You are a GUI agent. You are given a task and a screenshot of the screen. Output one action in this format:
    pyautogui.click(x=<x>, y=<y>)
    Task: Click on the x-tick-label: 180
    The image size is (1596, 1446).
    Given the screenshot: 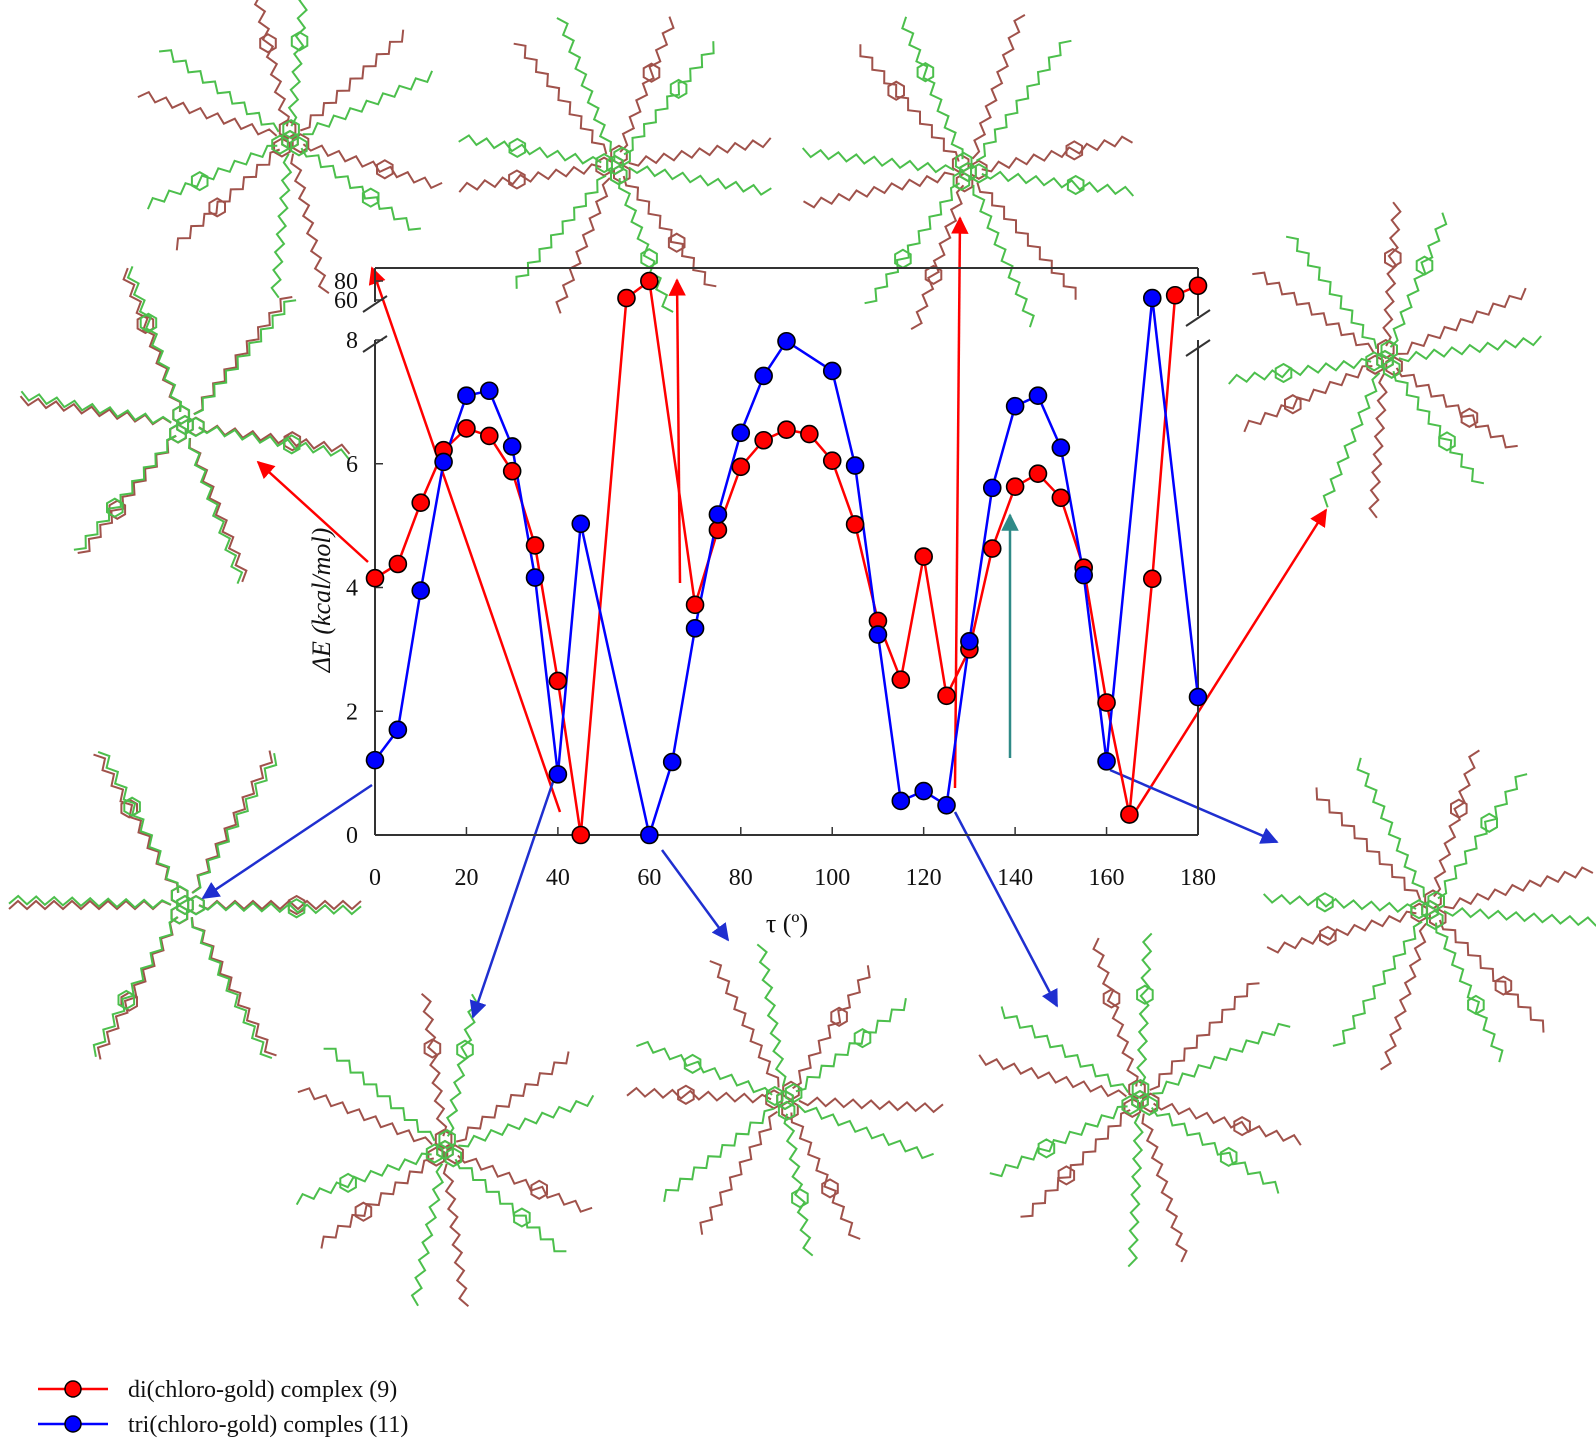 What is the action you would take?
    pyautogui.click(x=1198, y=878)
    